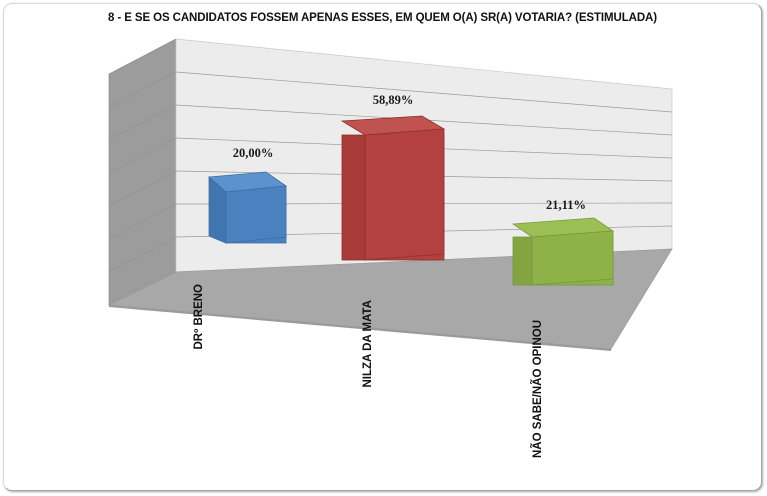 The image size is (767, 496). What do you see at coordinates (393, 100) in the screenshot?
I see `bar-value-label: 58,89%` at bounding box center [393, 100].